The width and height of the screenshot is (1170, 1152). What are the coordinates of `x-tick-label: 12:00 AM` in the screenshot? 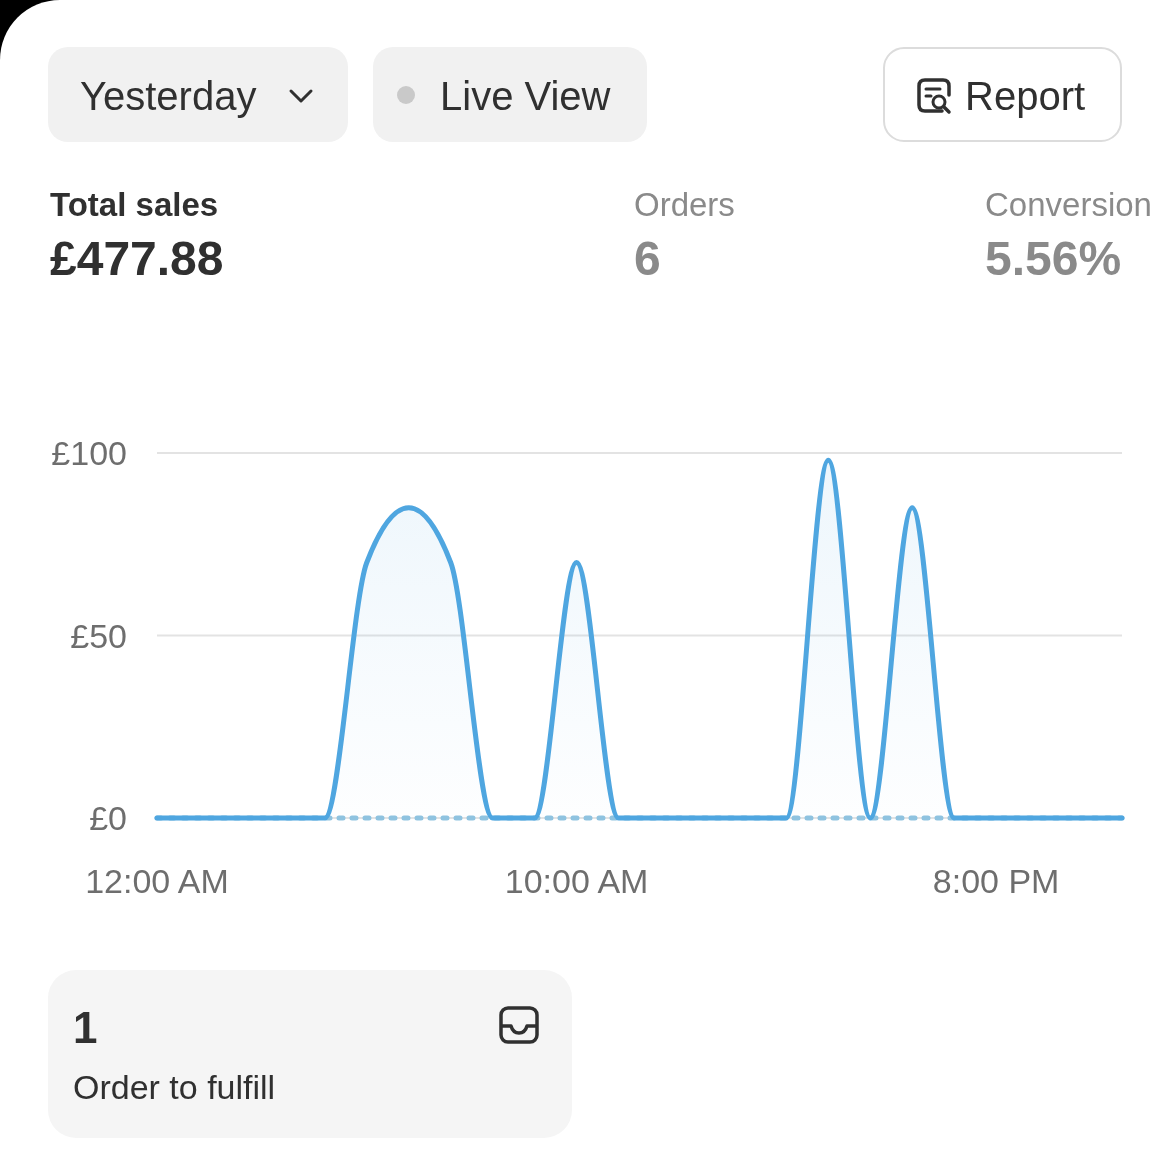 It's located at (157, 881).